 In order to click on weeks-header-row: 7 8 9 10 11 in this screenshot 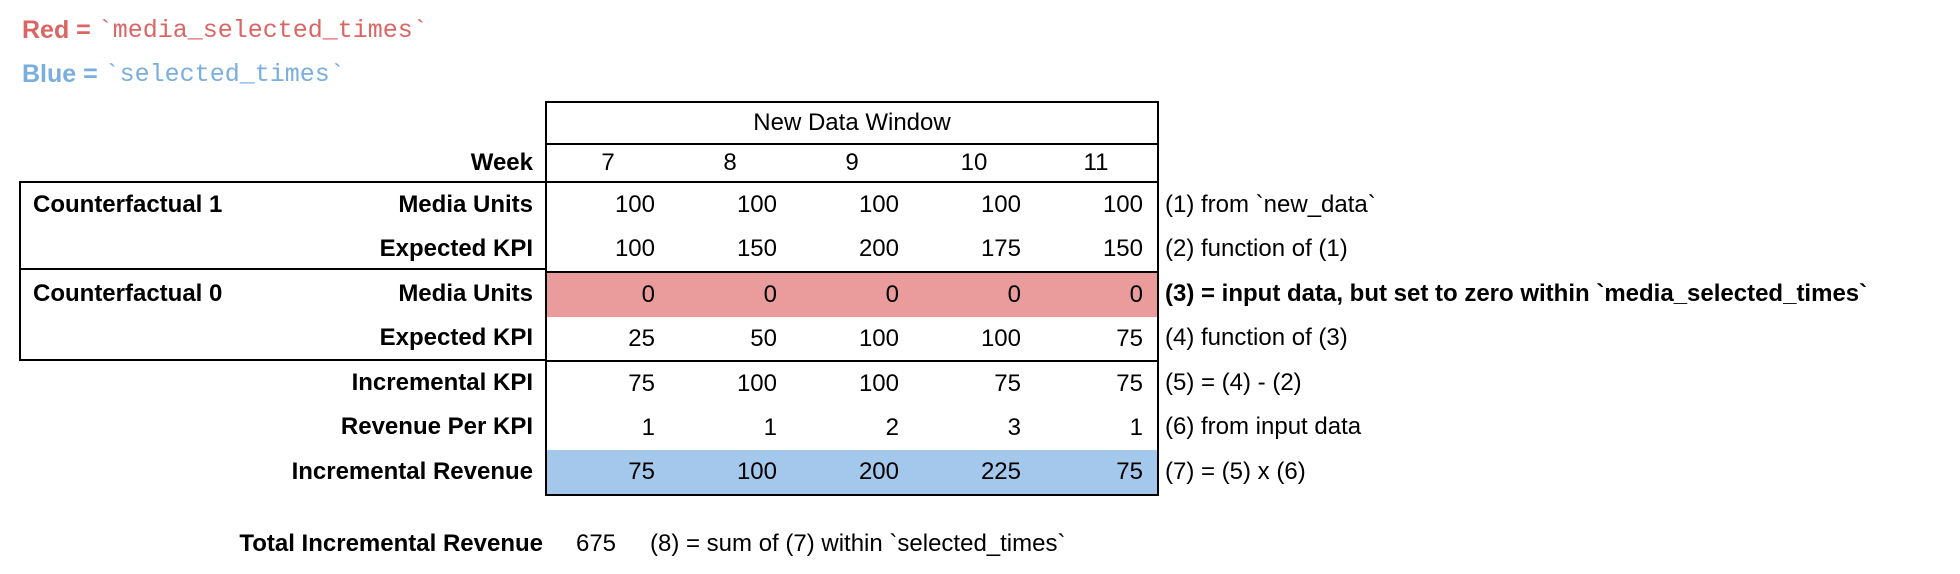, I will do `click(852, 164)`.